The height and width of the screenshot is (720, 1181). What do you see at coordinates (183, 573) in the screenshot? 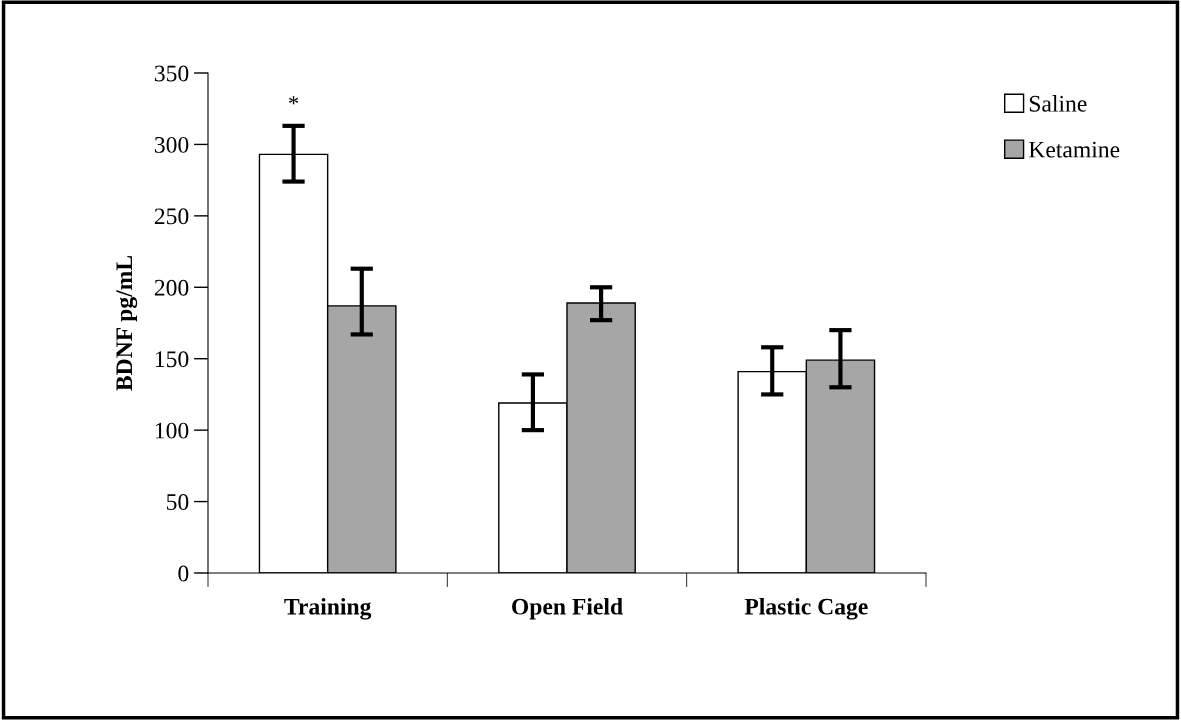
I see `y-tick-label: 0` at bounding box center [183, 573].